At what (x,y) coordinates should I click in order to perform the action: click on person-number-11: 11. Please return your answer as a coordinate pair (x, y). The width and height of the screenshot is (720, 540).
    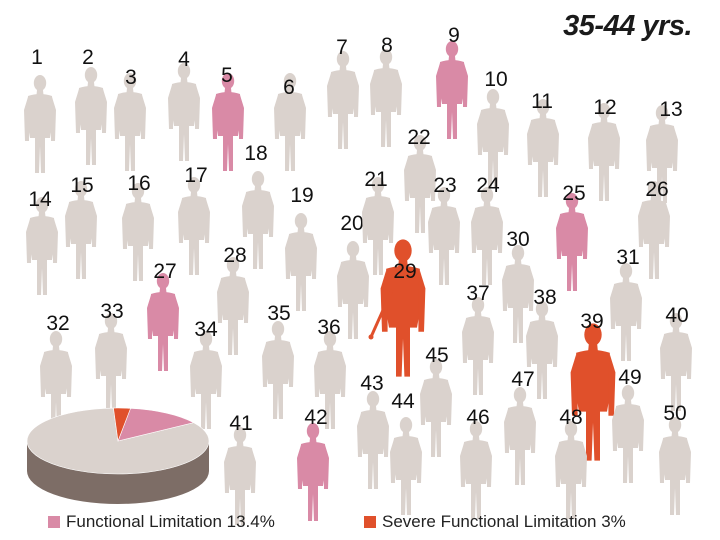
    Looking at the image, I should click on (542, 101).